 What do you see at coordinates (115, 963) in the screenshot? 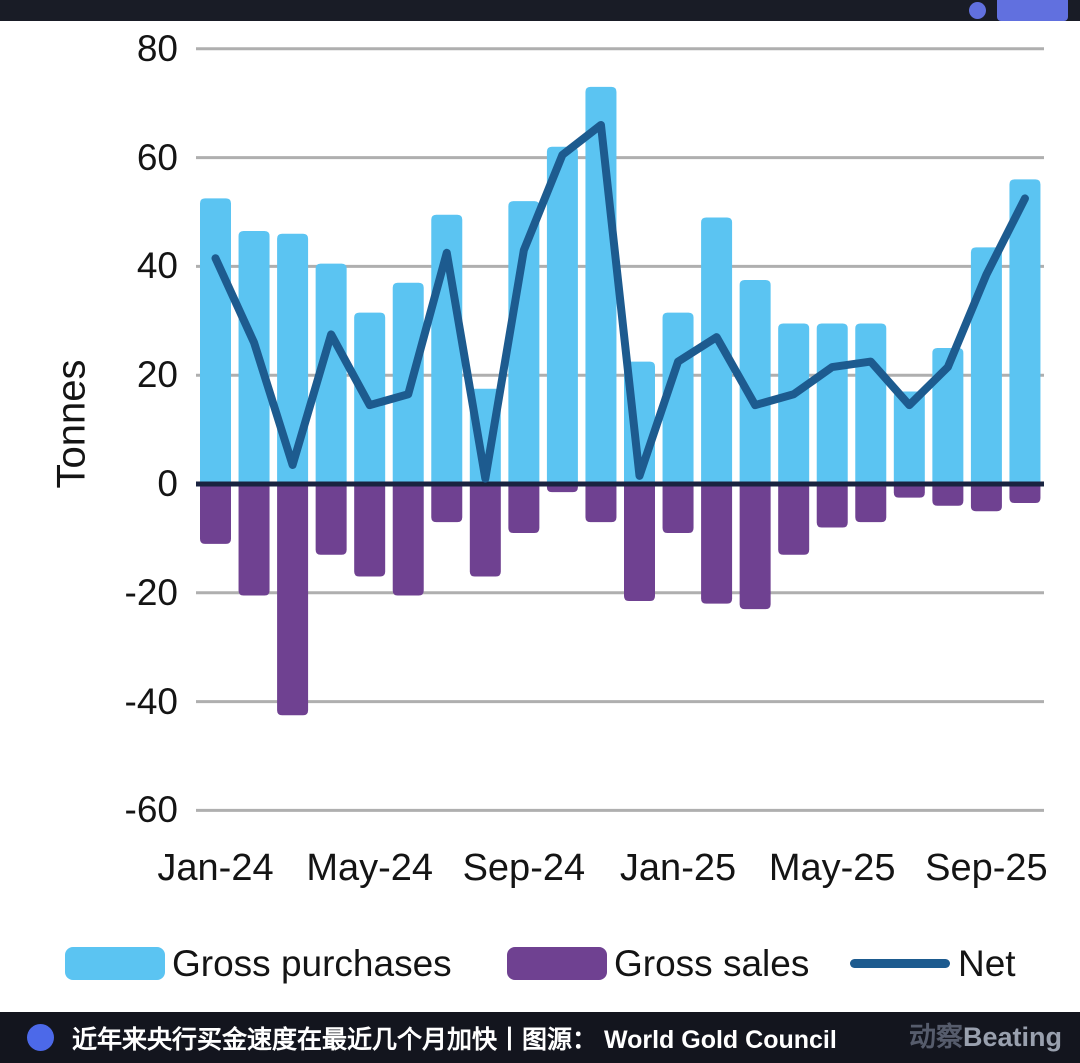
I see `legend-swatch-gross-purchases` at bounding box center [115, 963].